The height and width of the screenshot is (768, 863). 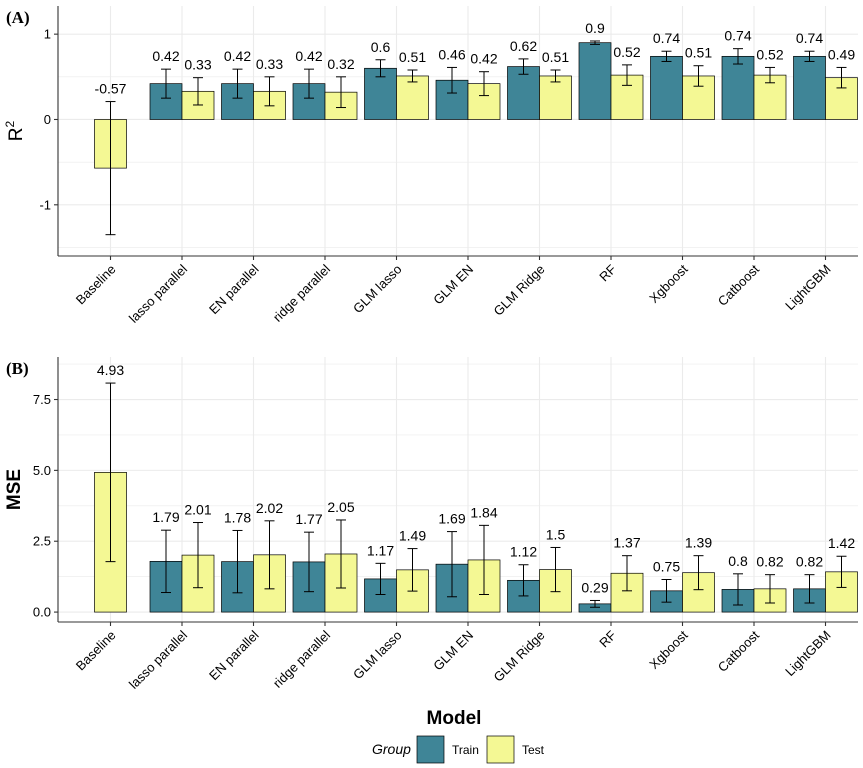 I want to click on y-tick-label: 1, so click(x=47, y=34).